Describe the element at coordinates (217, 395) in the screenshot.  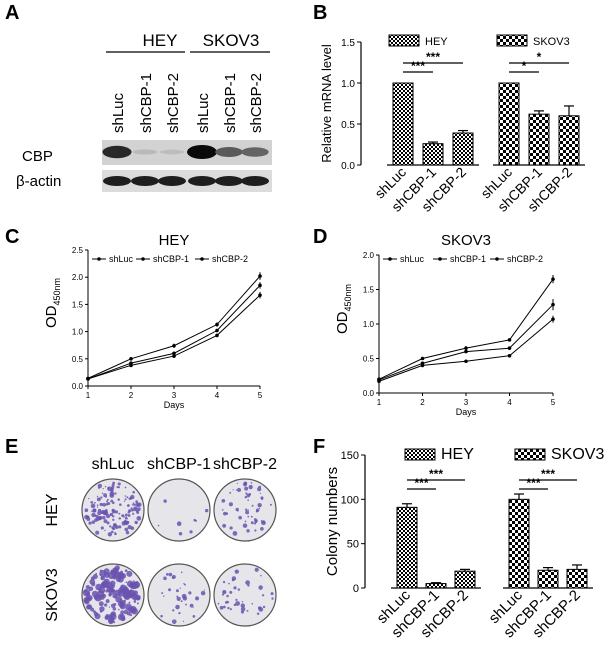
I see `x-tick-label: 4` at that location.